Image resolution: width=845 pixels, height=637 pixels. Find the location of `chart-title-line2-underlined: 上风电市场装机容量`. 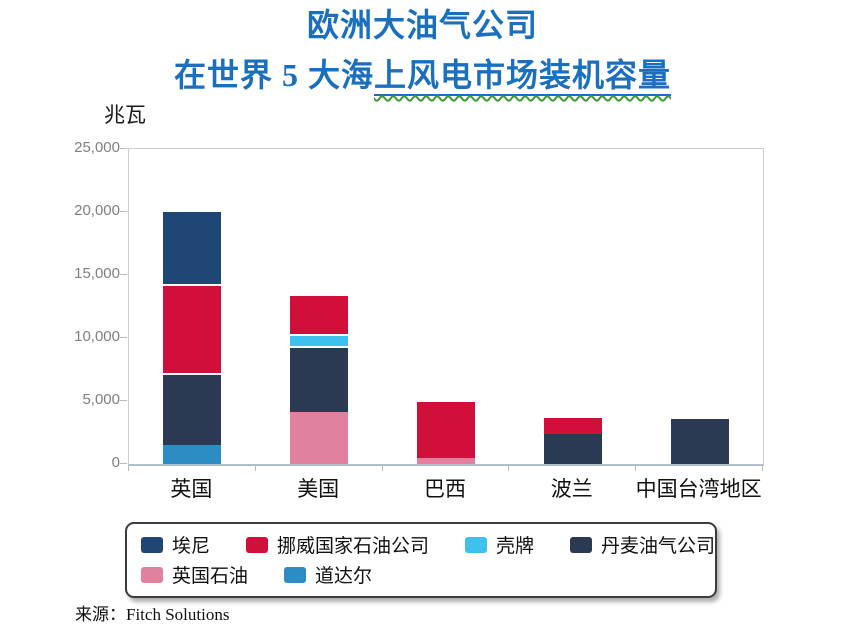

chart-title-line2-underlined: 上风电市场装机容量 is located at coordinates (523, 76).